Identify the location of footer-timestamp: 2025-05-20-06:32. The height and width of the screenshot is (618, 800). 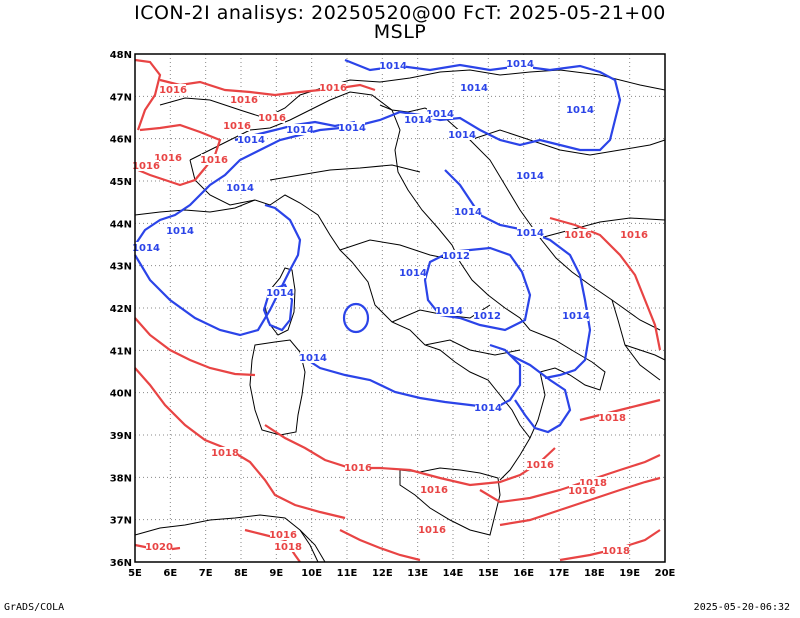
(741, 607).